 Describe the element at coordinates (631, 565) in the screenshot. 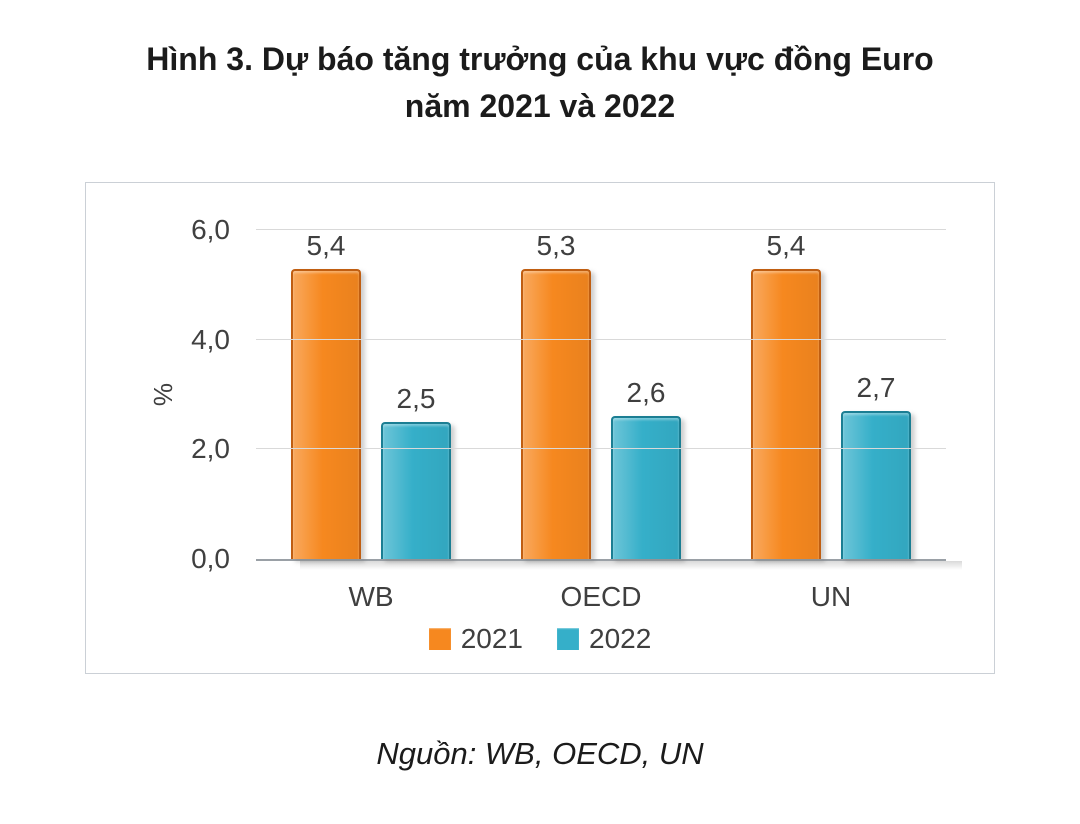

I see `axis-shadow` at that location.